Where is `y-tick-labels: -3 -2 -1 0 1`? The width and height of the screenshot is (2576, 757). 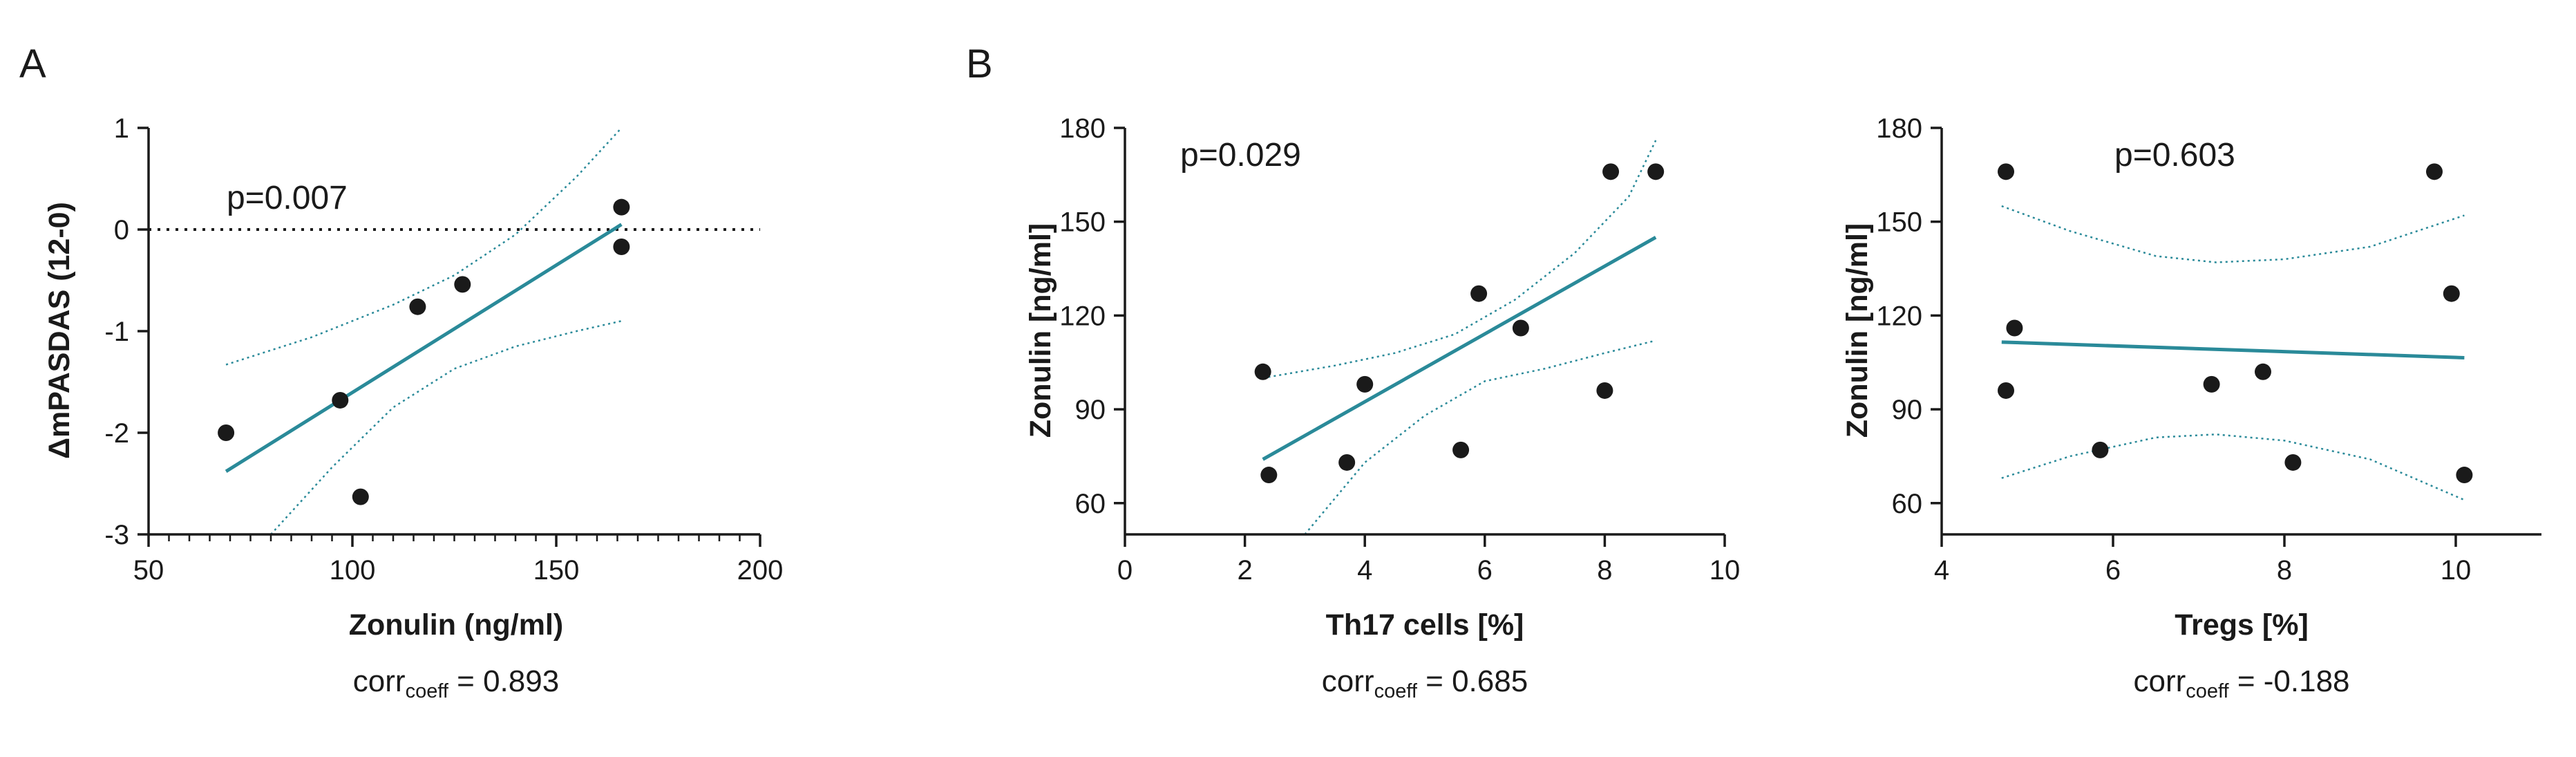
y-tick-labels: -3 -2 -1 0 1 is located at coordinates (116, 331).